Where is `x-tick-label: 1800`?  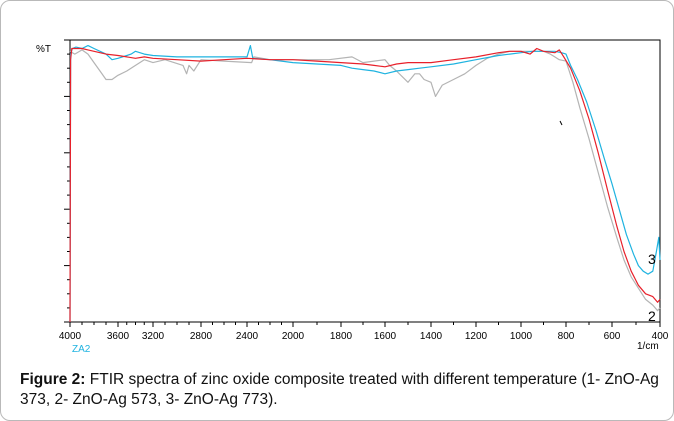 x-tick-label: 1800 is located at coordinates (341, 336).